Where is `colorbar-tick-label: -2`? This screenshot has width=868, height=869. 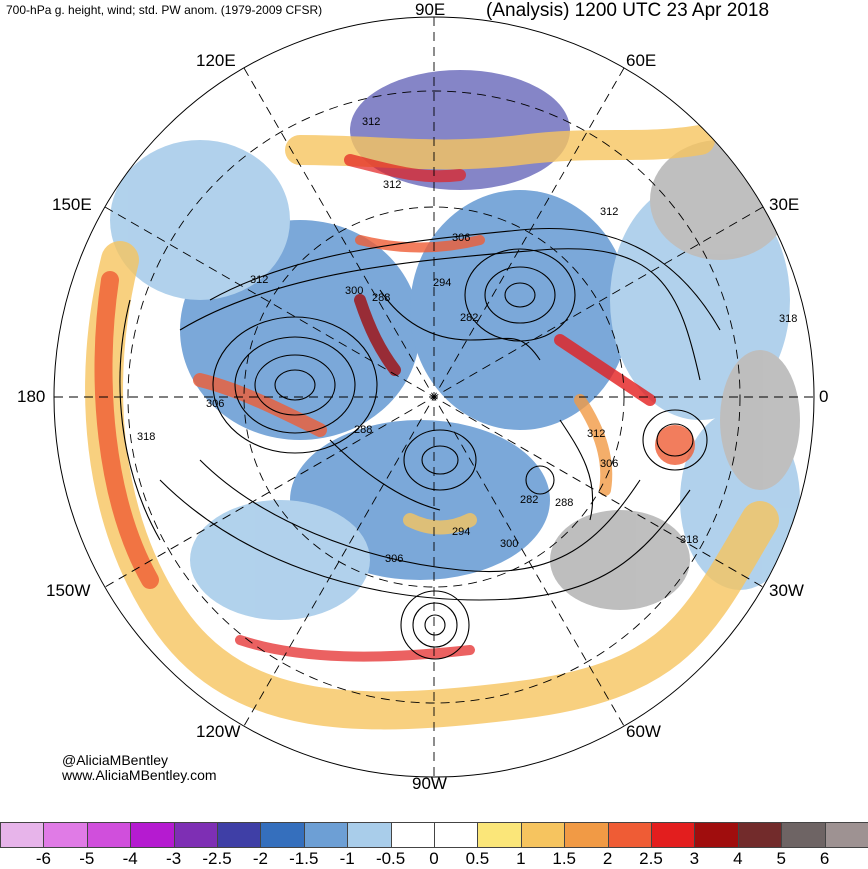
colorbar-tick-label: -2 is located at coordinates (260, 858).